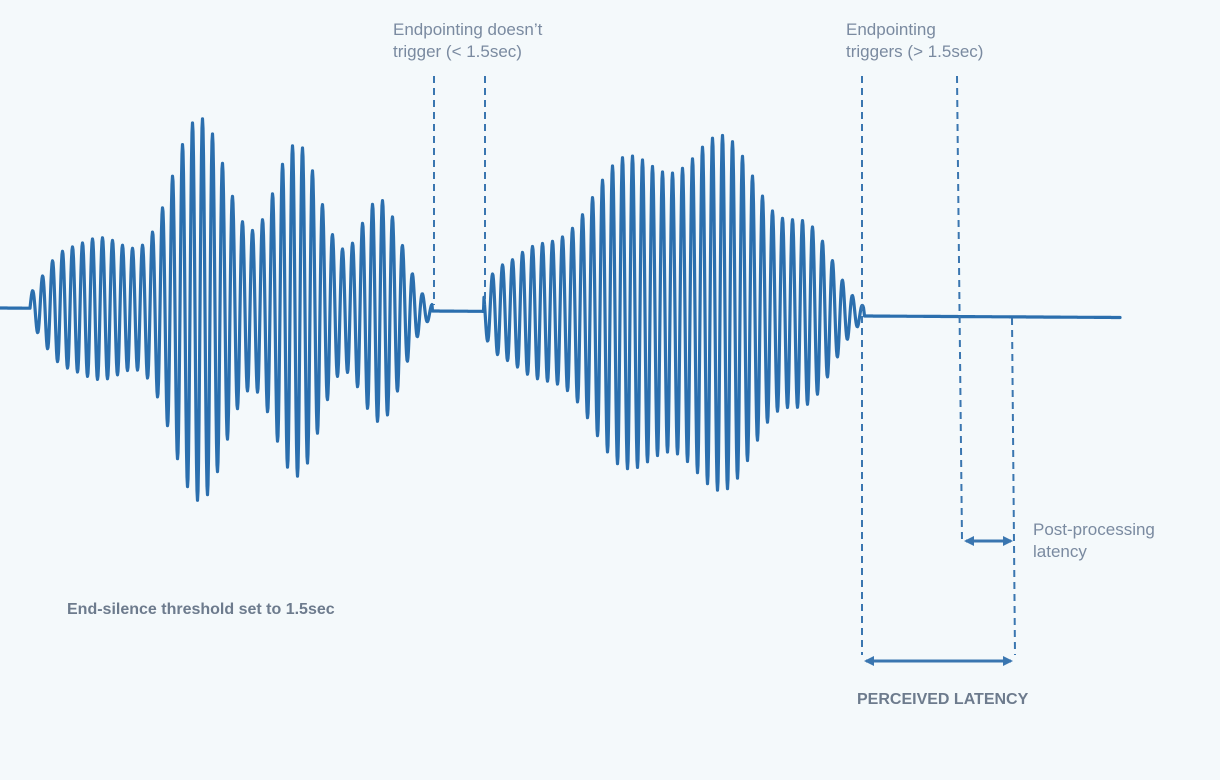 The width and height of the screenshot is (1220, 780). Describe the element at coordinates (915, 51) in the screenshot. I see `trigger-label-line2: triggers (> 1.5sec)` at that location.